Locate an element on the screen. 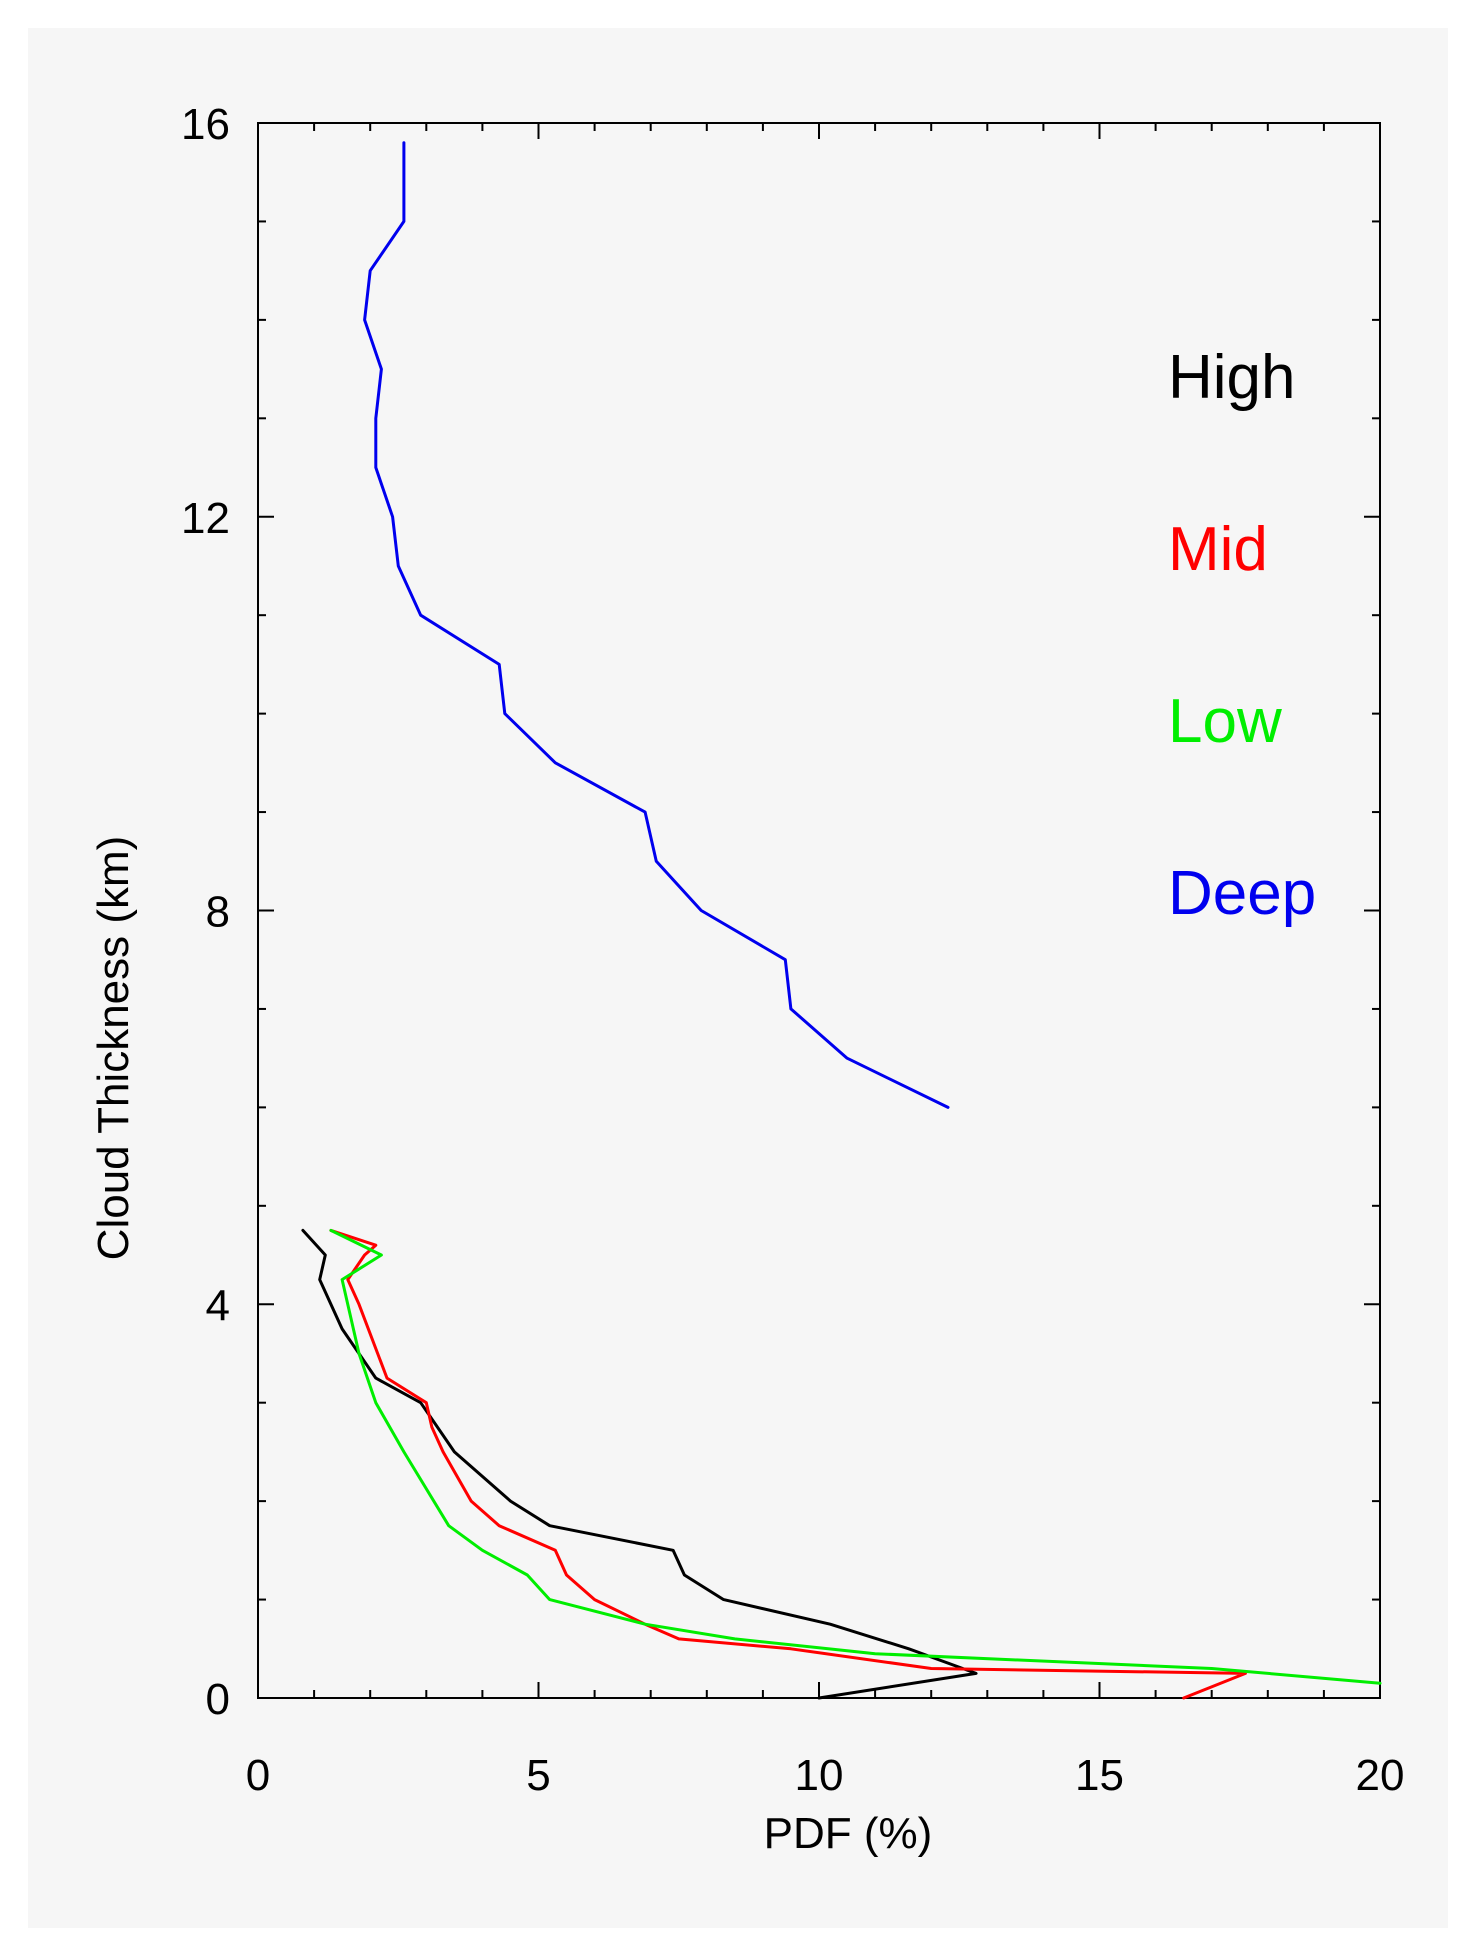 This screenshot has height=1946, width=1474. x-axis-title: PDF (%) is located at coordinates (848, 1833).